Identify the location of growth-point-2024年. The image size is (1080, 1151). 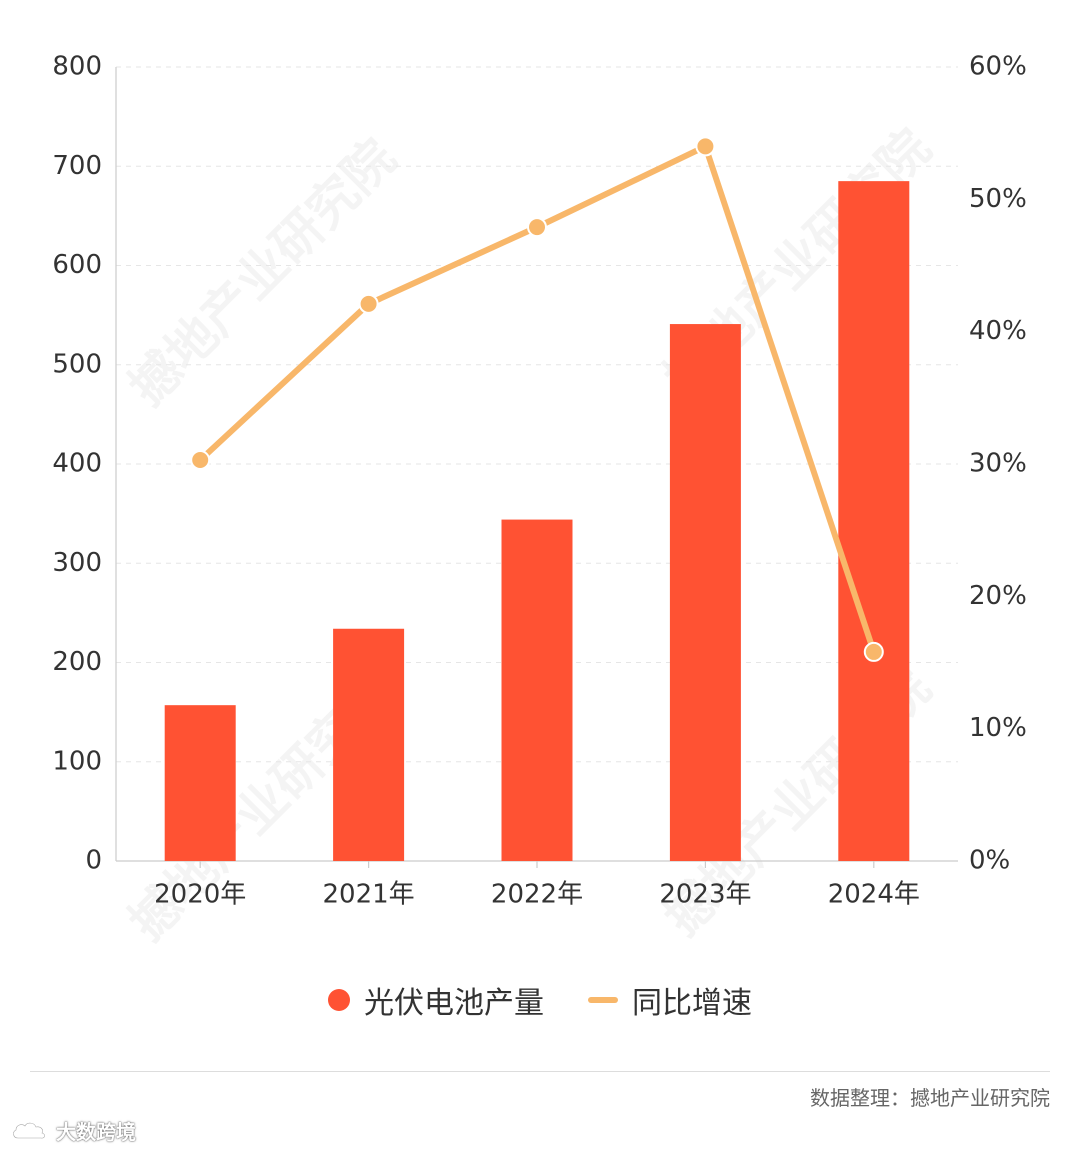
(873, 651).